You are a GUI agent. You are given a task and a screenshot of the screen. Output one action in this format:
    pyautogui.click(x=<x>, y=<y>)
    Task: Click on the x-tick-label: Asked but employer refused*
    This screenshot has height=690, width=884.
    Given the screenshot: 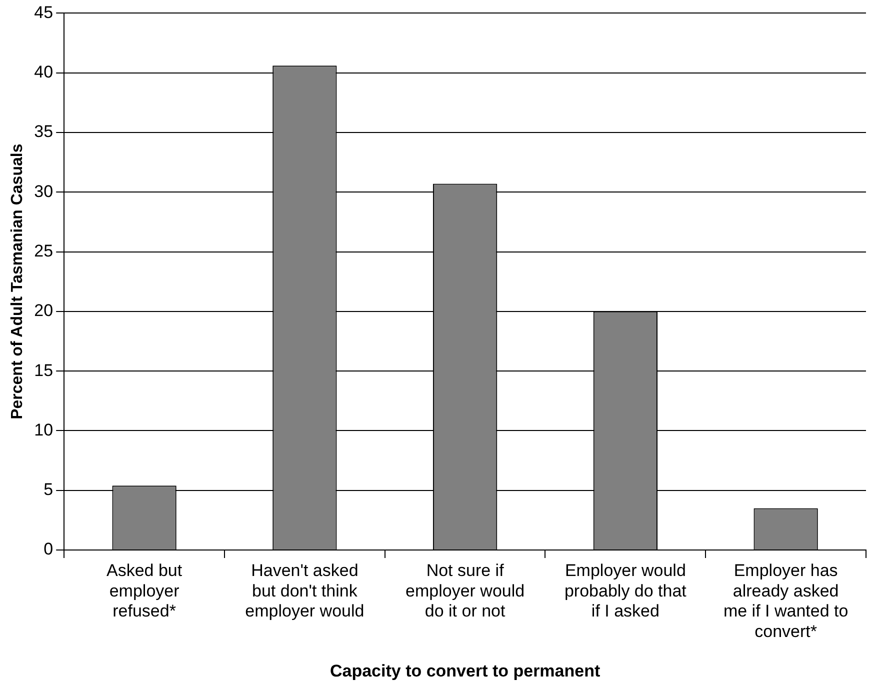 What is the action you would take?
    pyautogui.click(x=144, y=590)
    